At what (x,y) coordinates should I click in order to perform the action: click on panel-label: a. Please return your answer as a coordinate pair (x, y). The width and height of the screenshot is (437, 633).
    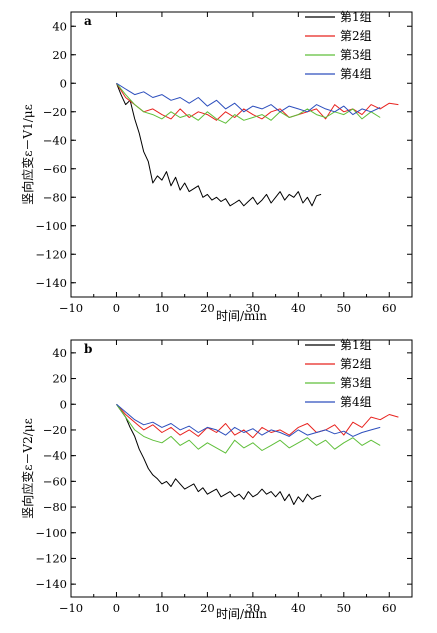
    Looking at the image, I should click on (88, 21).